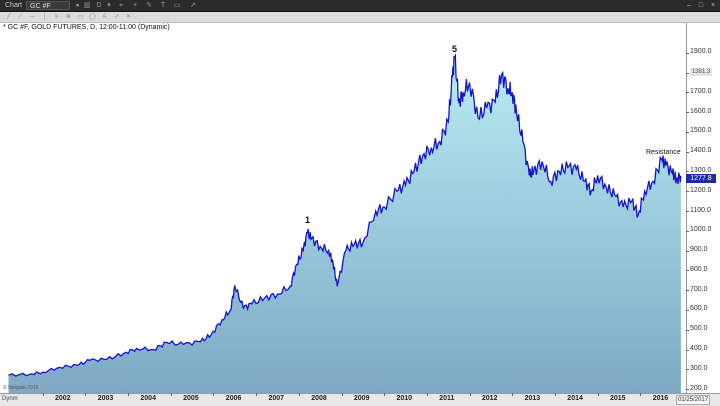 The image size is (720, 406). I want to click on x-tick-label: 2011, so click(447, 398).